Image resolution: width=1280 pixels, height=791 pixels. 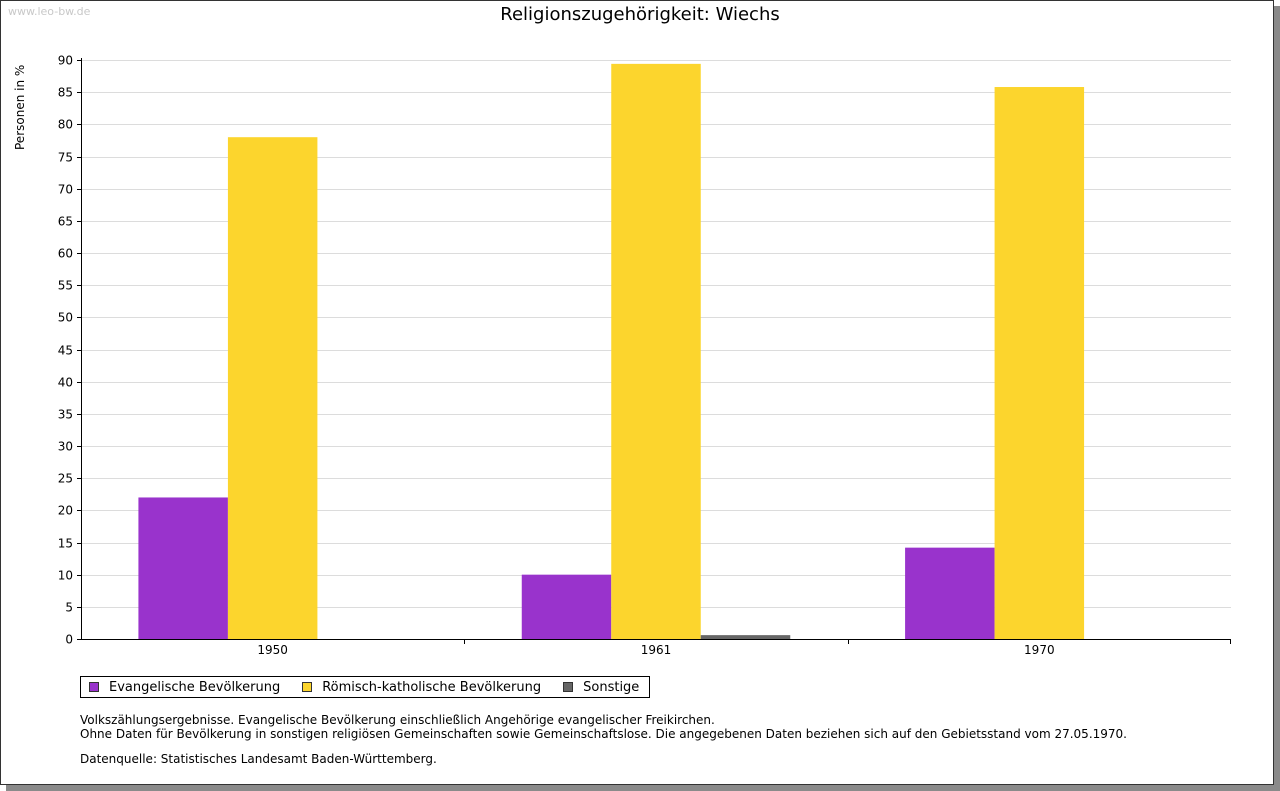 What do you see at coordinates (65, 190) in the screenshot?
I see `y-tick-label: 70` at bounding box center [65, 190].